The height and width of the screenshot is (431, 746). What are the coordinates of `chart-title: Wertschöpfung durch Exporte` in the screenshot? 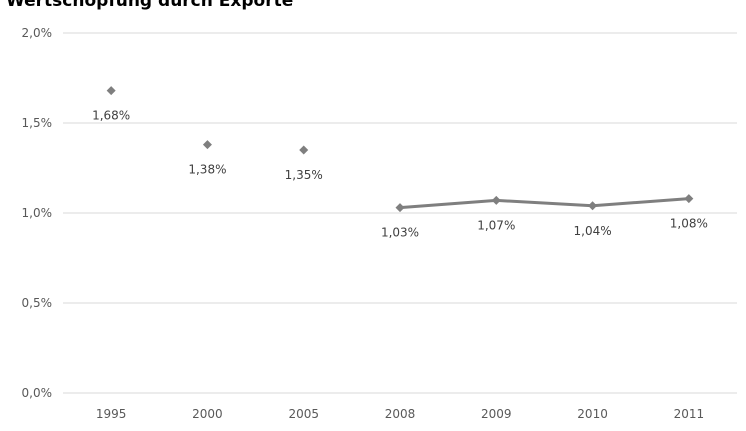 It's located at (150, 5).